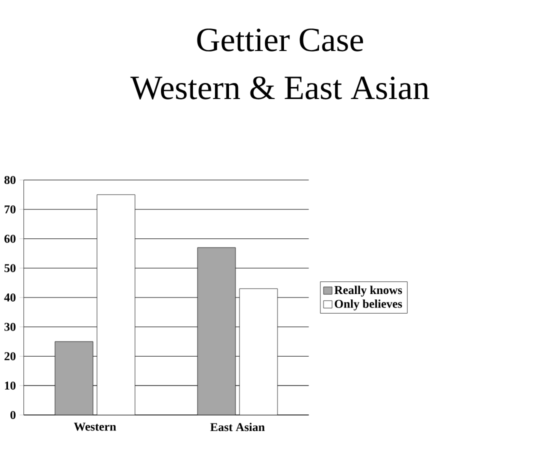 This screenshot has width=560, height=460. What do you see at coordinates (10, 297) in the screenshot?
I see `y-tick-label: 40` at bounding box center [10, 297].